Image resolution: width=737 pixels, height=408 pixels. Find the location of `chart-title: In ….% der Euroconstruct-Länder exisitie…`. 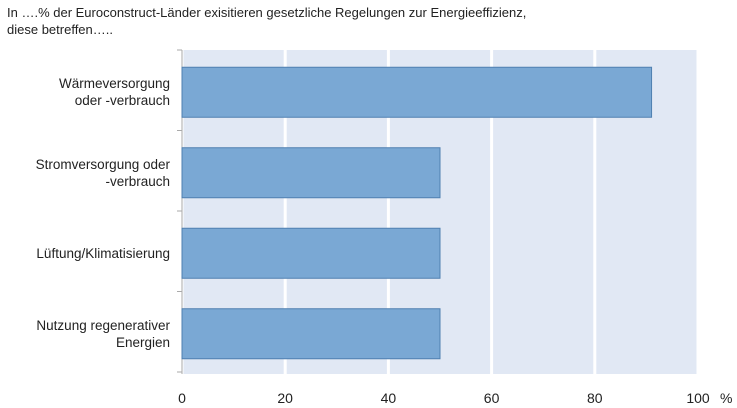

chart-title: In ….% der Euroconstruct-Länder exisitie… is located at coordinates (267, 21).